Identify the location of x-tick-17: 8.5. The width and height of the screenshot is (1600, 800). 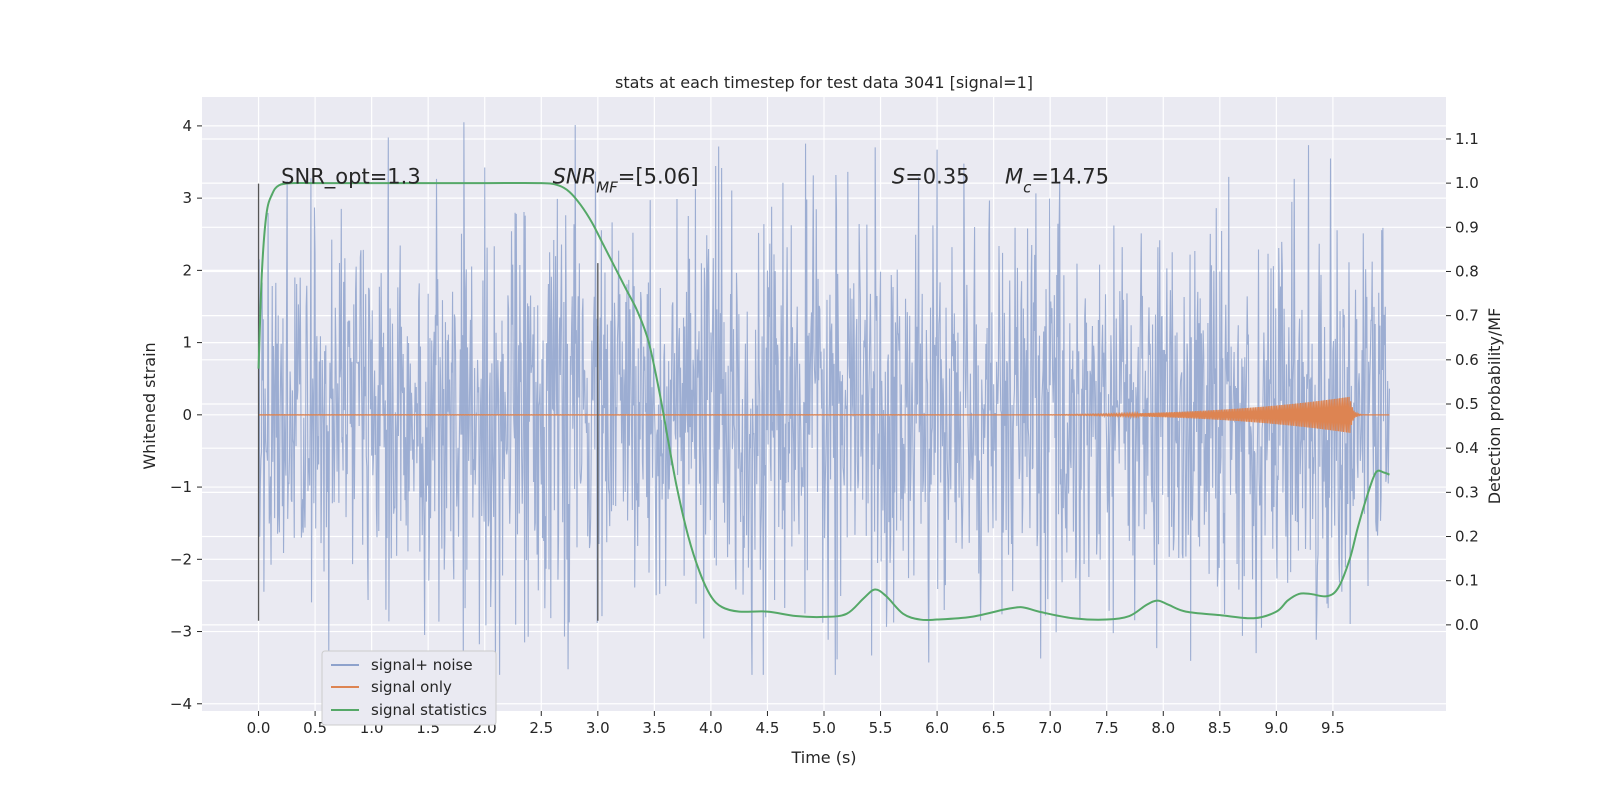
(1220, 724).